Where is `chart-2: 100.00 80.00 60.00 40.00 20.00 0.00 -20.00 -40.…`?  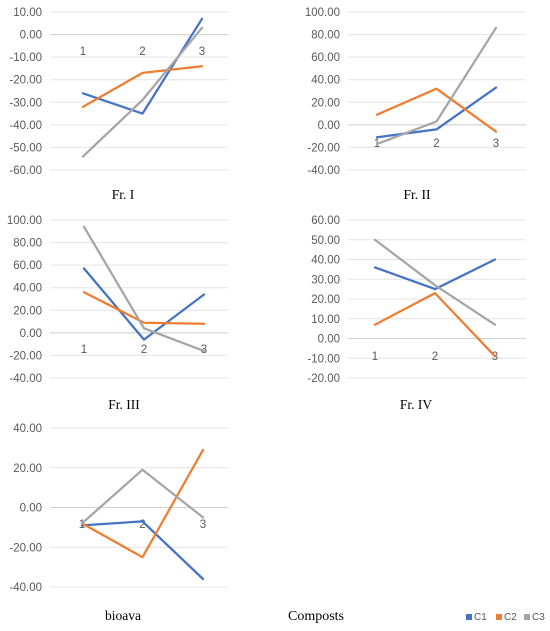 chart-2: 100.00 80.00 60.00 40.00 20.00 0.00 -20.00 -40.… is located at coordinates (415, 104).